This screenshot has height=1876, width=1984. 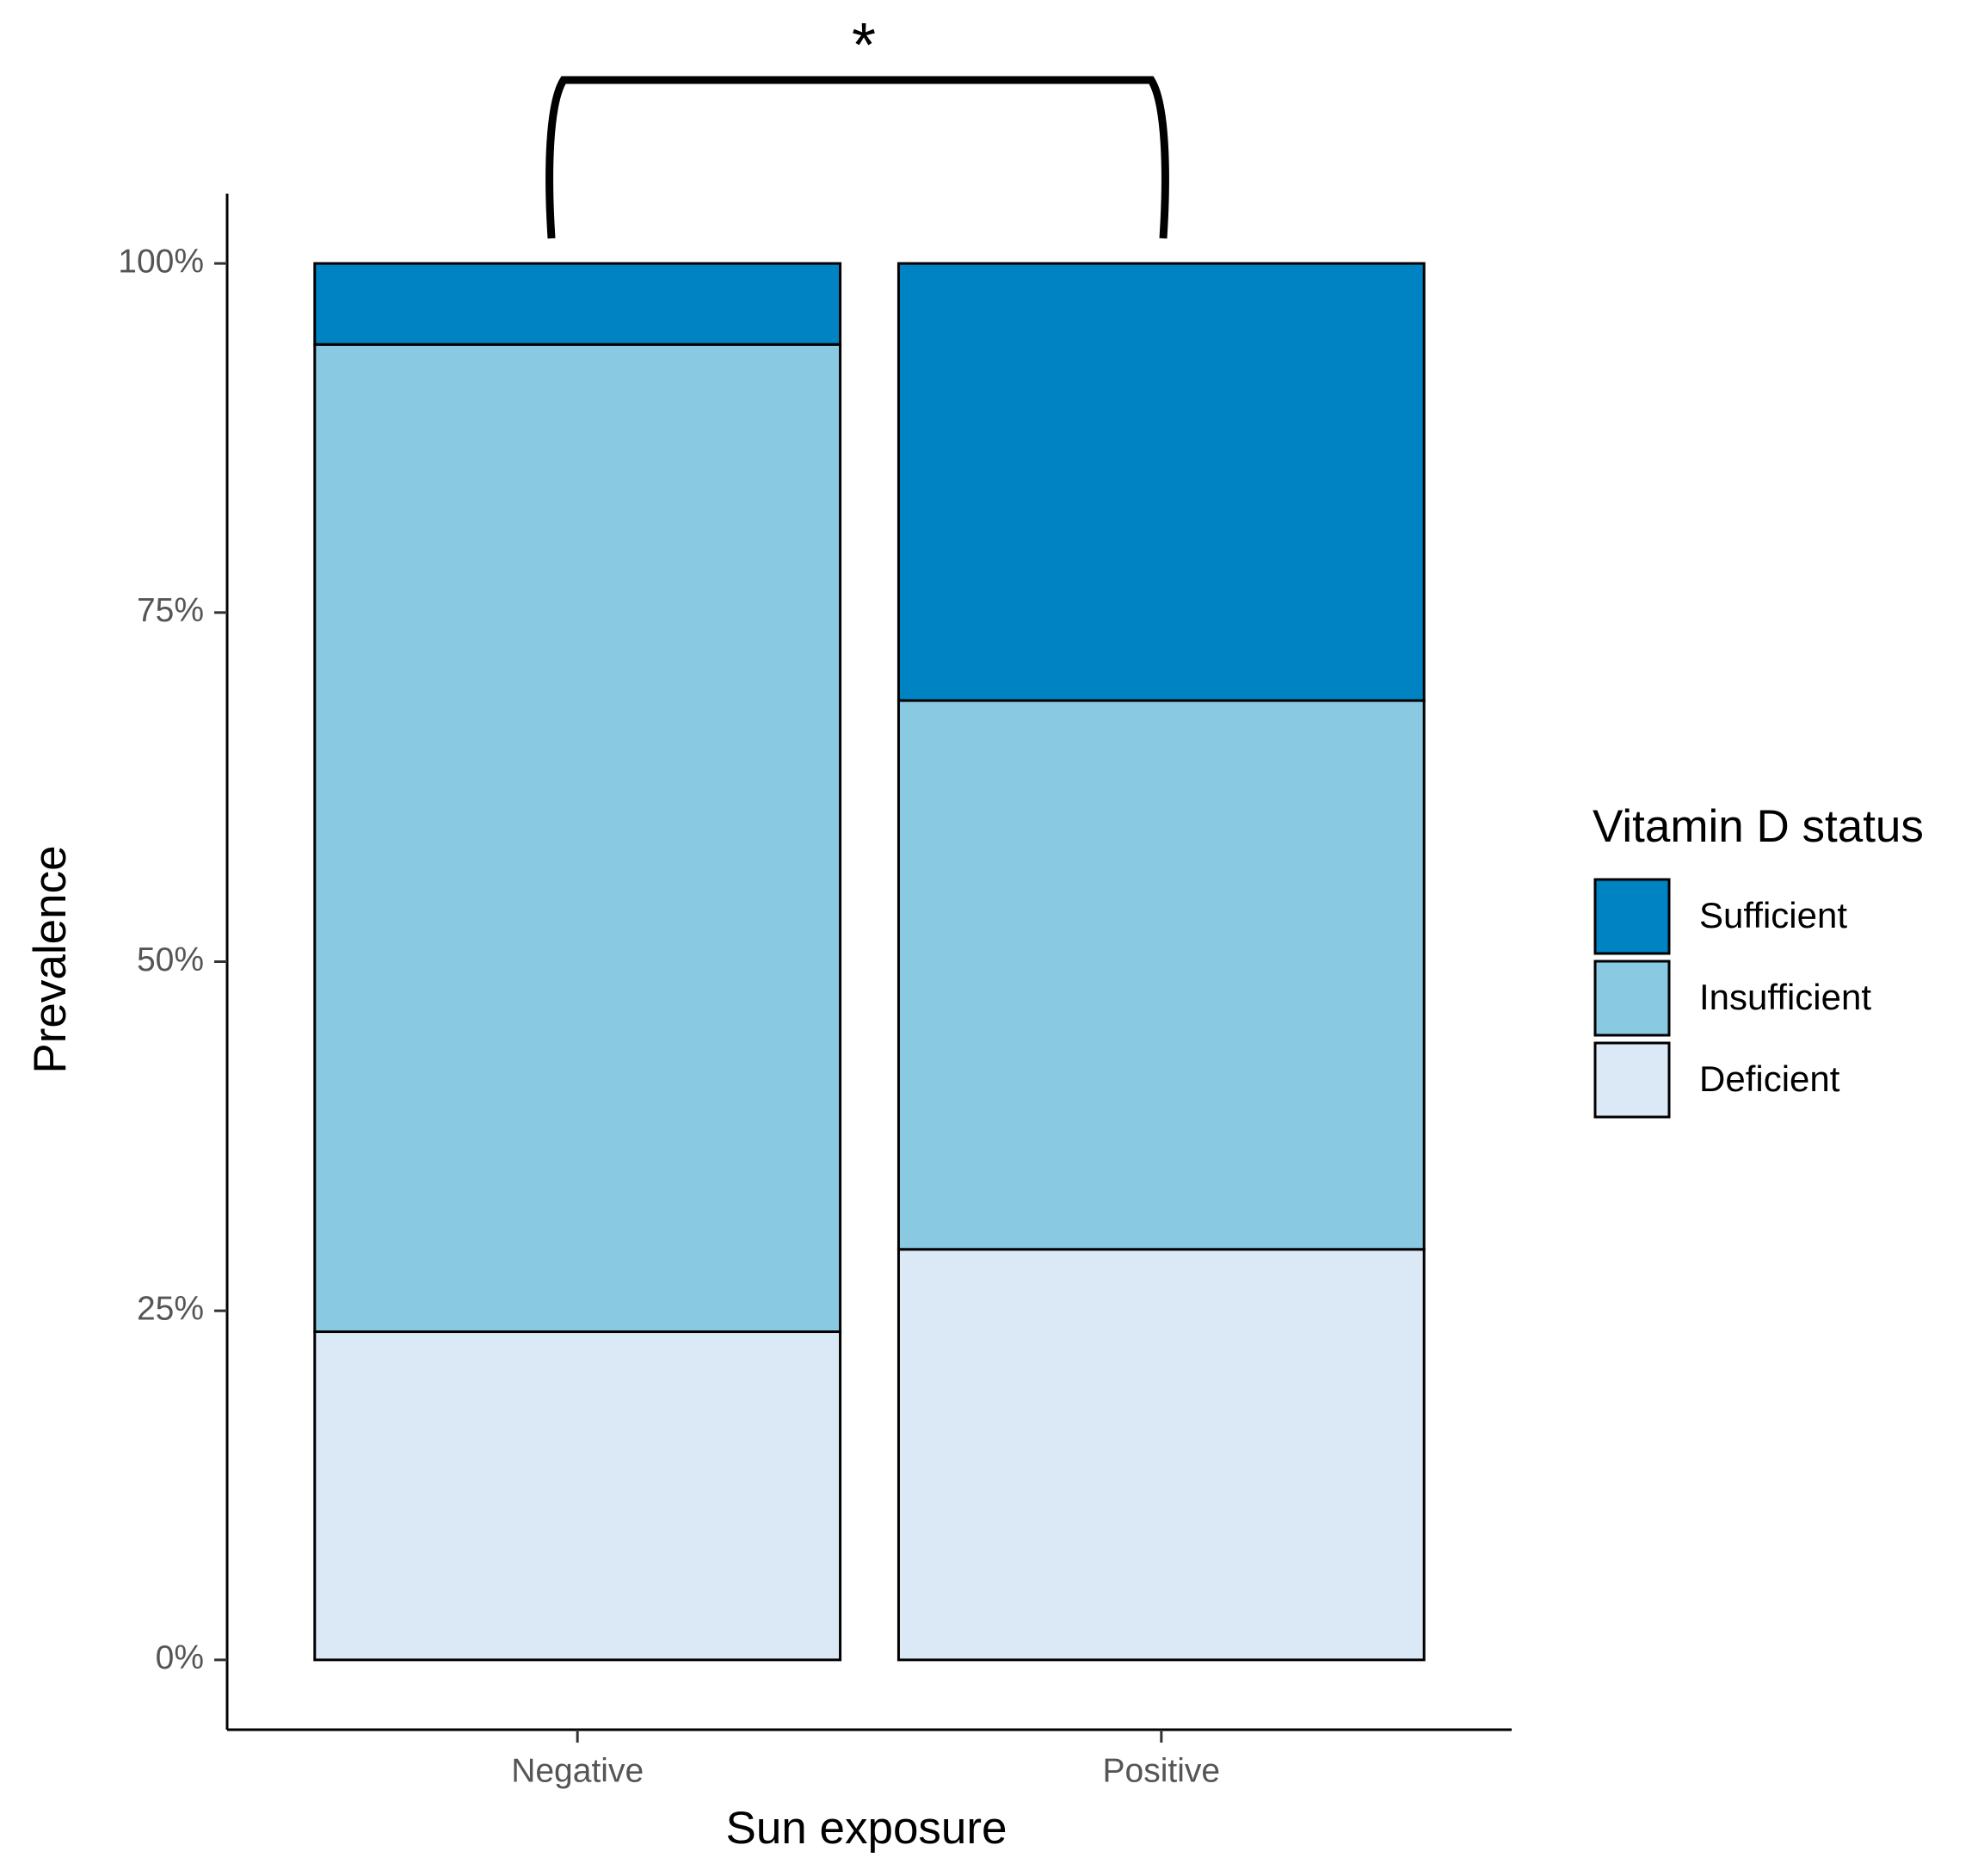 What do you see at coordinates (170, 959) in the screenshot?
I see `y-tick-label: 50%` at bounding box center [170, 959].